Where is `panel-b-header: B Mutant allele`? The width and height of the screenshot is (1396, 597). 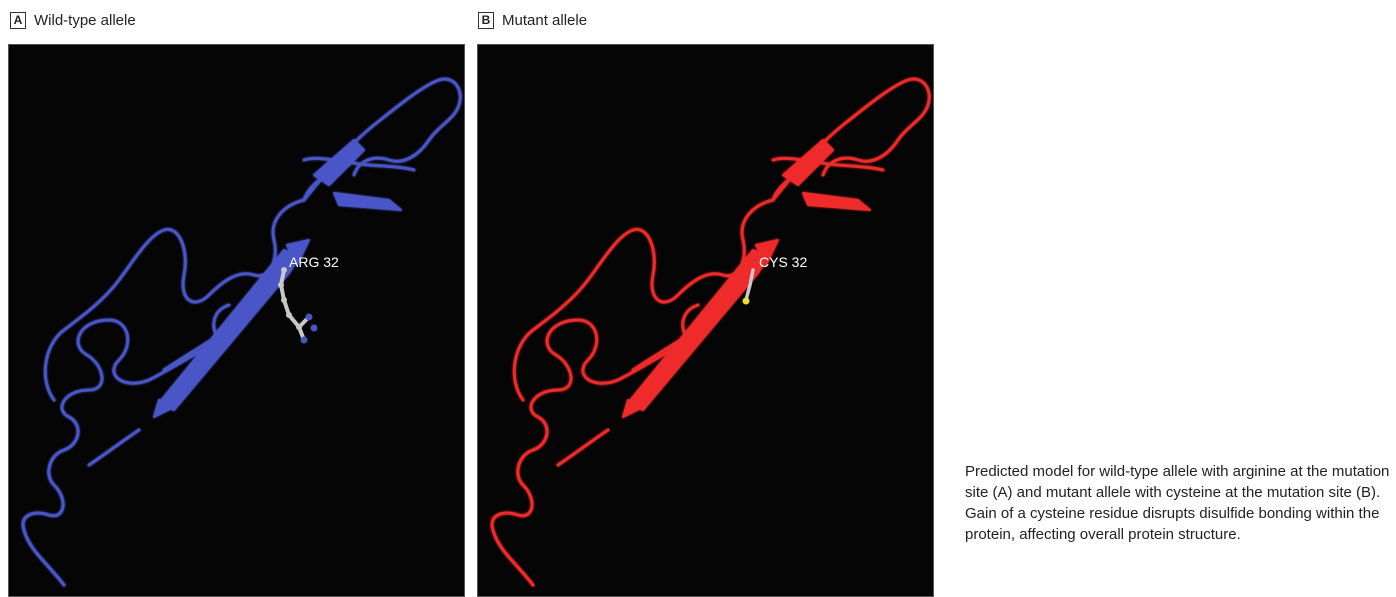
panel-b-header: B Mutant allele is located at coordinates (532, 20).